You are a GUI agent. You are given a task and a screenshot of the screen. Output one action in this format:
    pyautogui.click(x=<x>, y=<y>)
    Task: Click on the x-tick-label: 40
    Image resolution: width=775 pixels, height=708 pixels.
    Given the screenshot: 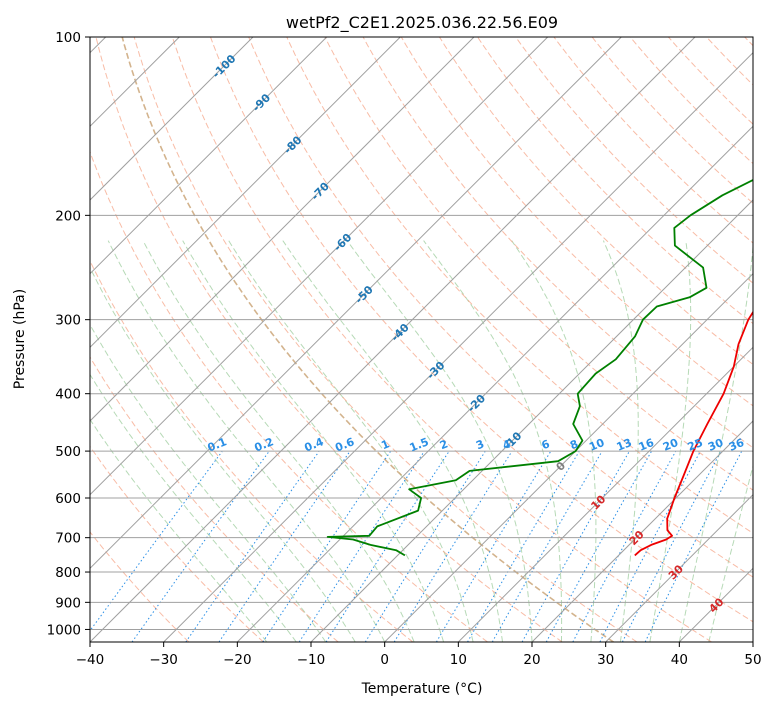 What is the action you would take?
    pyautogui.click(x=679, y=660)
    